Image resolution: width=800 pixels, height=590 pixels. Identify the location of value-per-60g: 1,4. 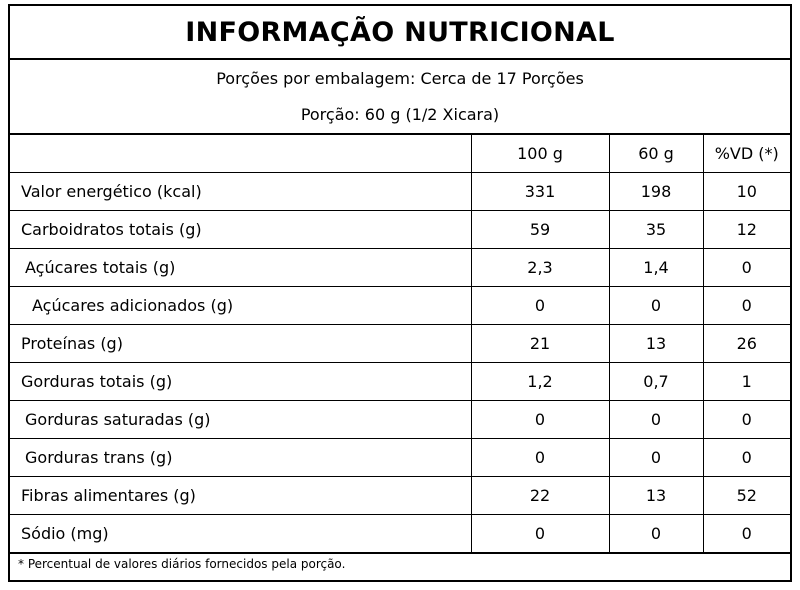
(656, 267).